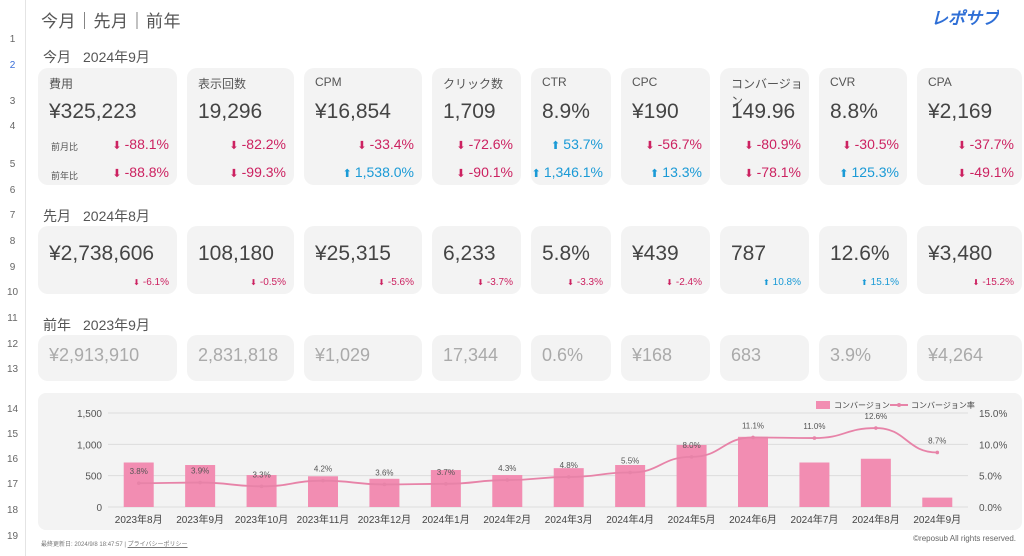 Image resolution: width=1024 pixels, height=556 pixels. I want to click on yoy-change: ⬇ -99.3%, so click(257, 172).